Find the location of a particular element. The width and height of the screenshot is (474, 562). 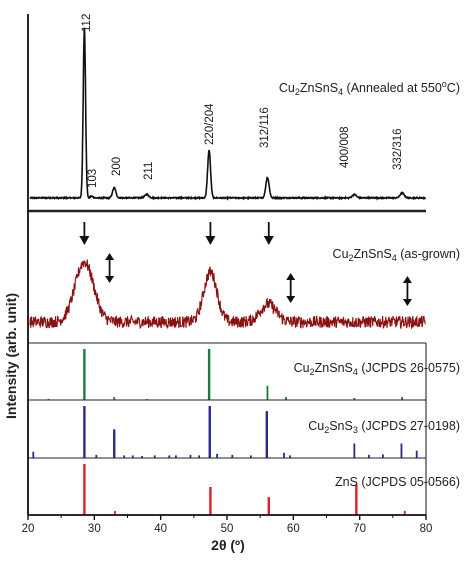

panel-label-cts-ref: Cu2SnS3 (JCPDS 27-0198) is located at coordinates (384, 427).